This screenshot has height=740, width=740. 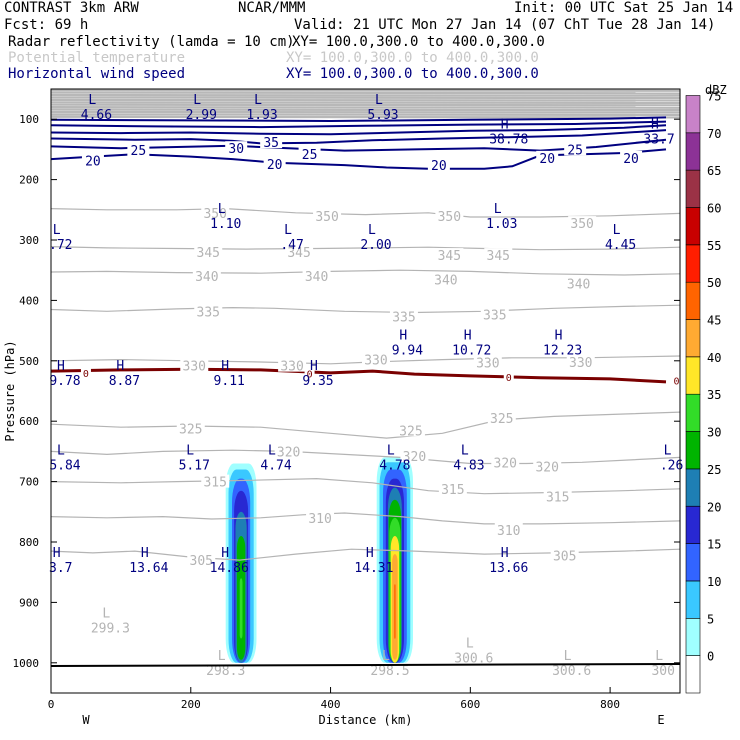 What do you see at coordinates (412, 58) in the screenshot?
I see `field-theta-xy: XY= 100.0,300.0 to 400.0,300.0` at bounding box center [412, 58].